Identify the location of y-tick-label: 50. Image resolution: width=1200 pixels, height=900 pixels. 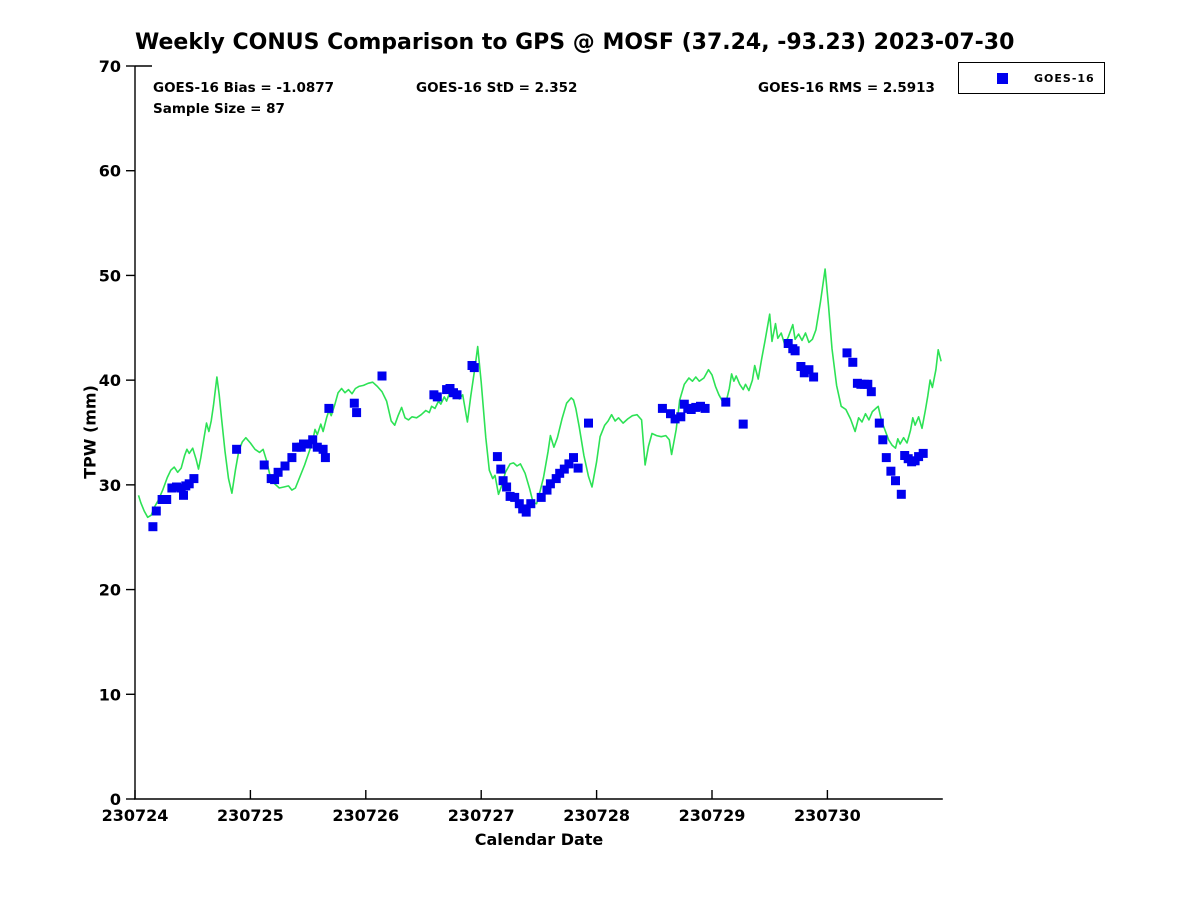
(110, 275).